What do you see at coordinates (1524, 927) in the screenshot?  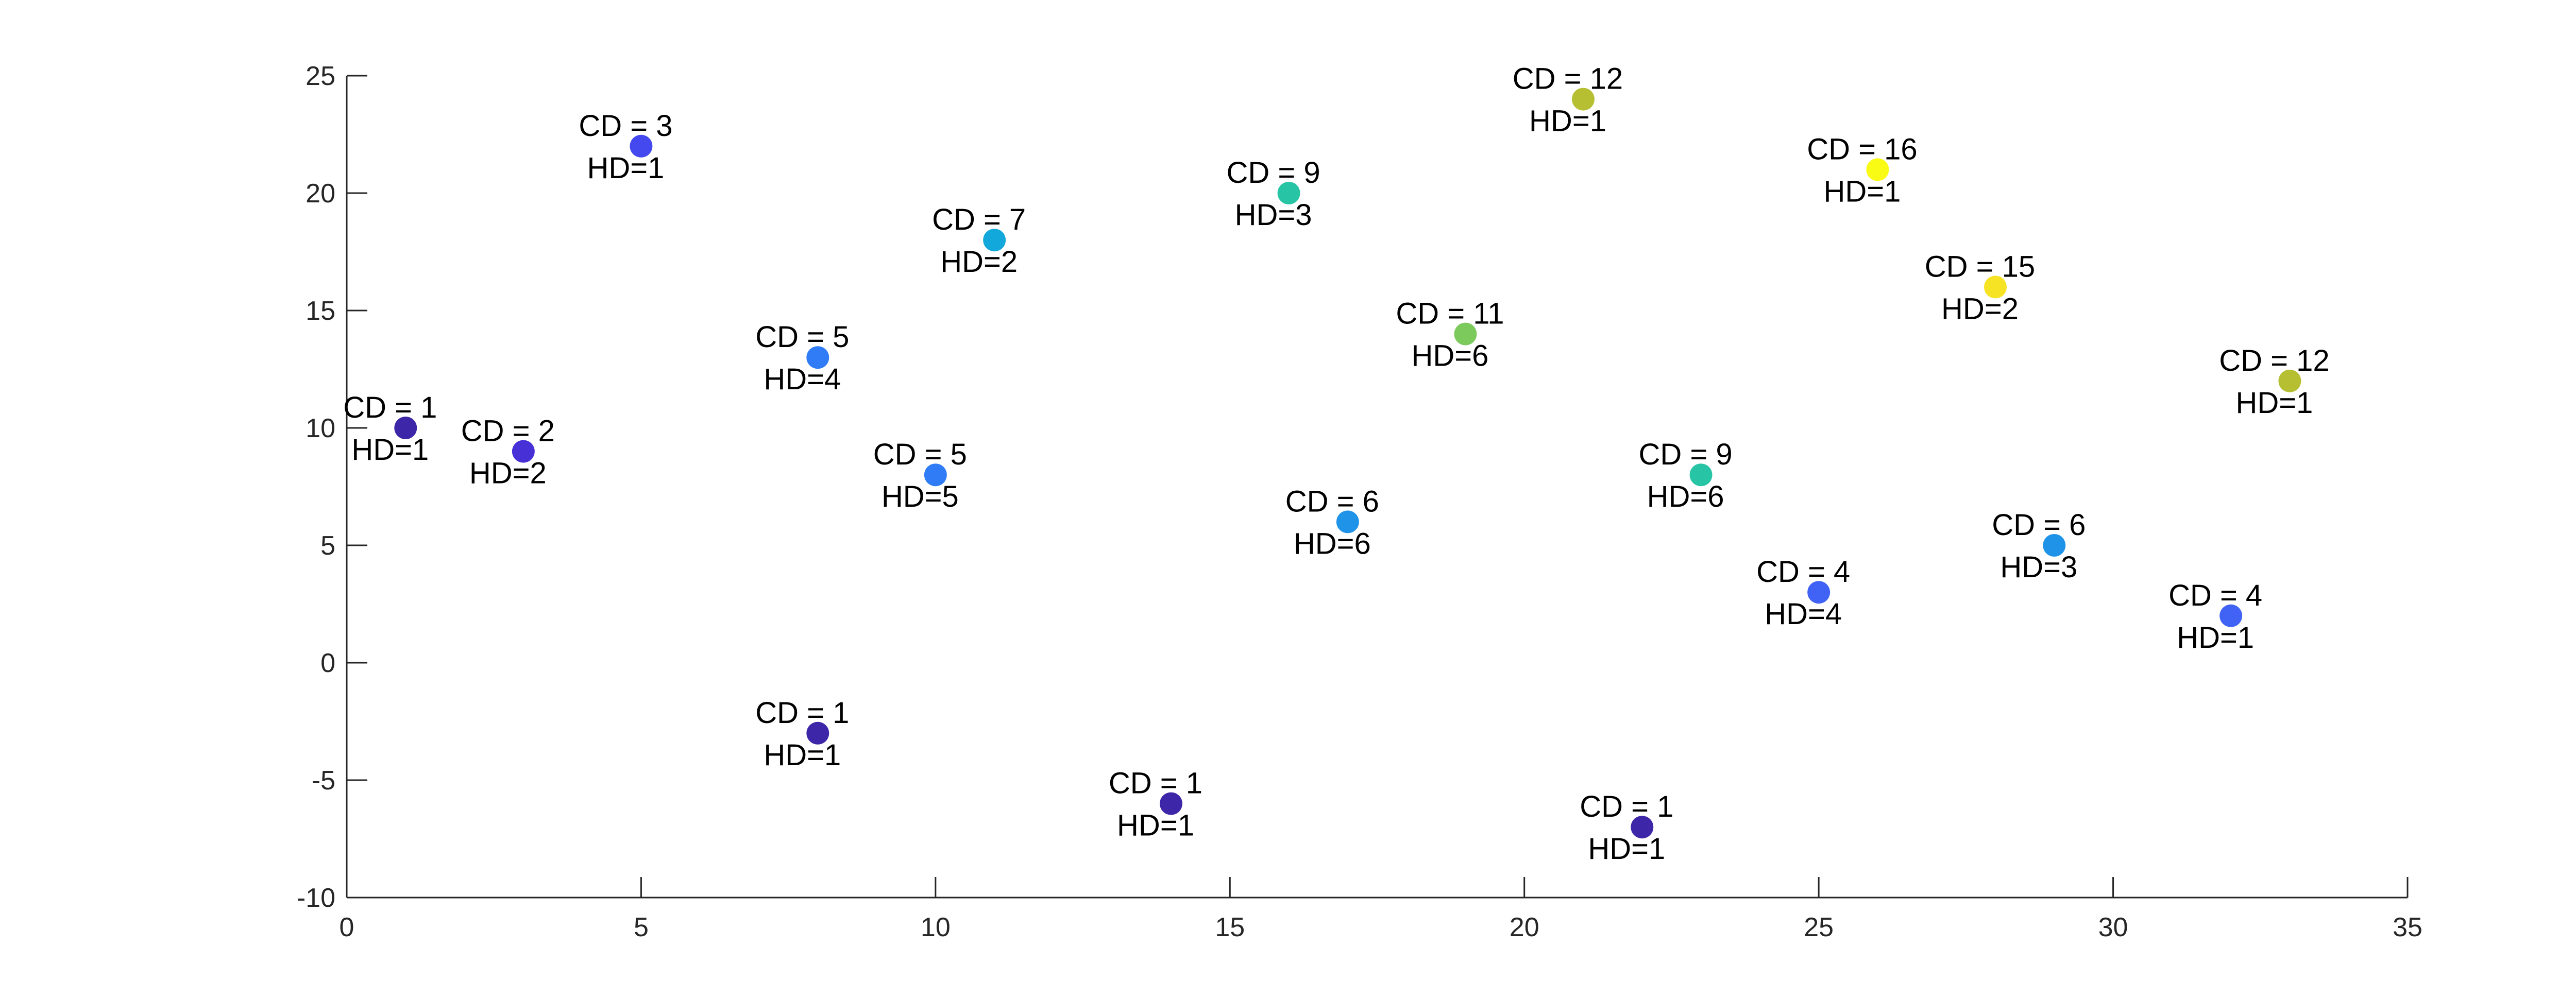 I see `x-tick-label: 20` at bounding box center [1524, 927].